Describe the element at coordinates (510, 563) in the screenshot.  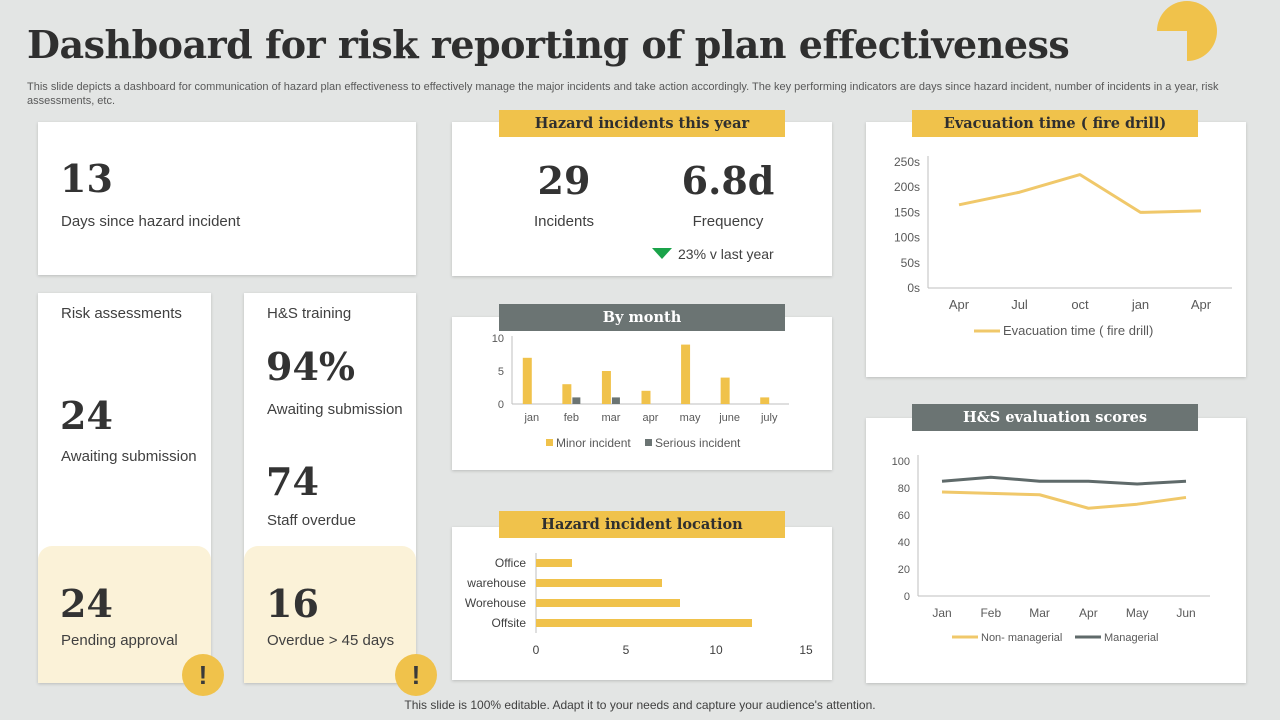
I see `category-label: Office` at that location.